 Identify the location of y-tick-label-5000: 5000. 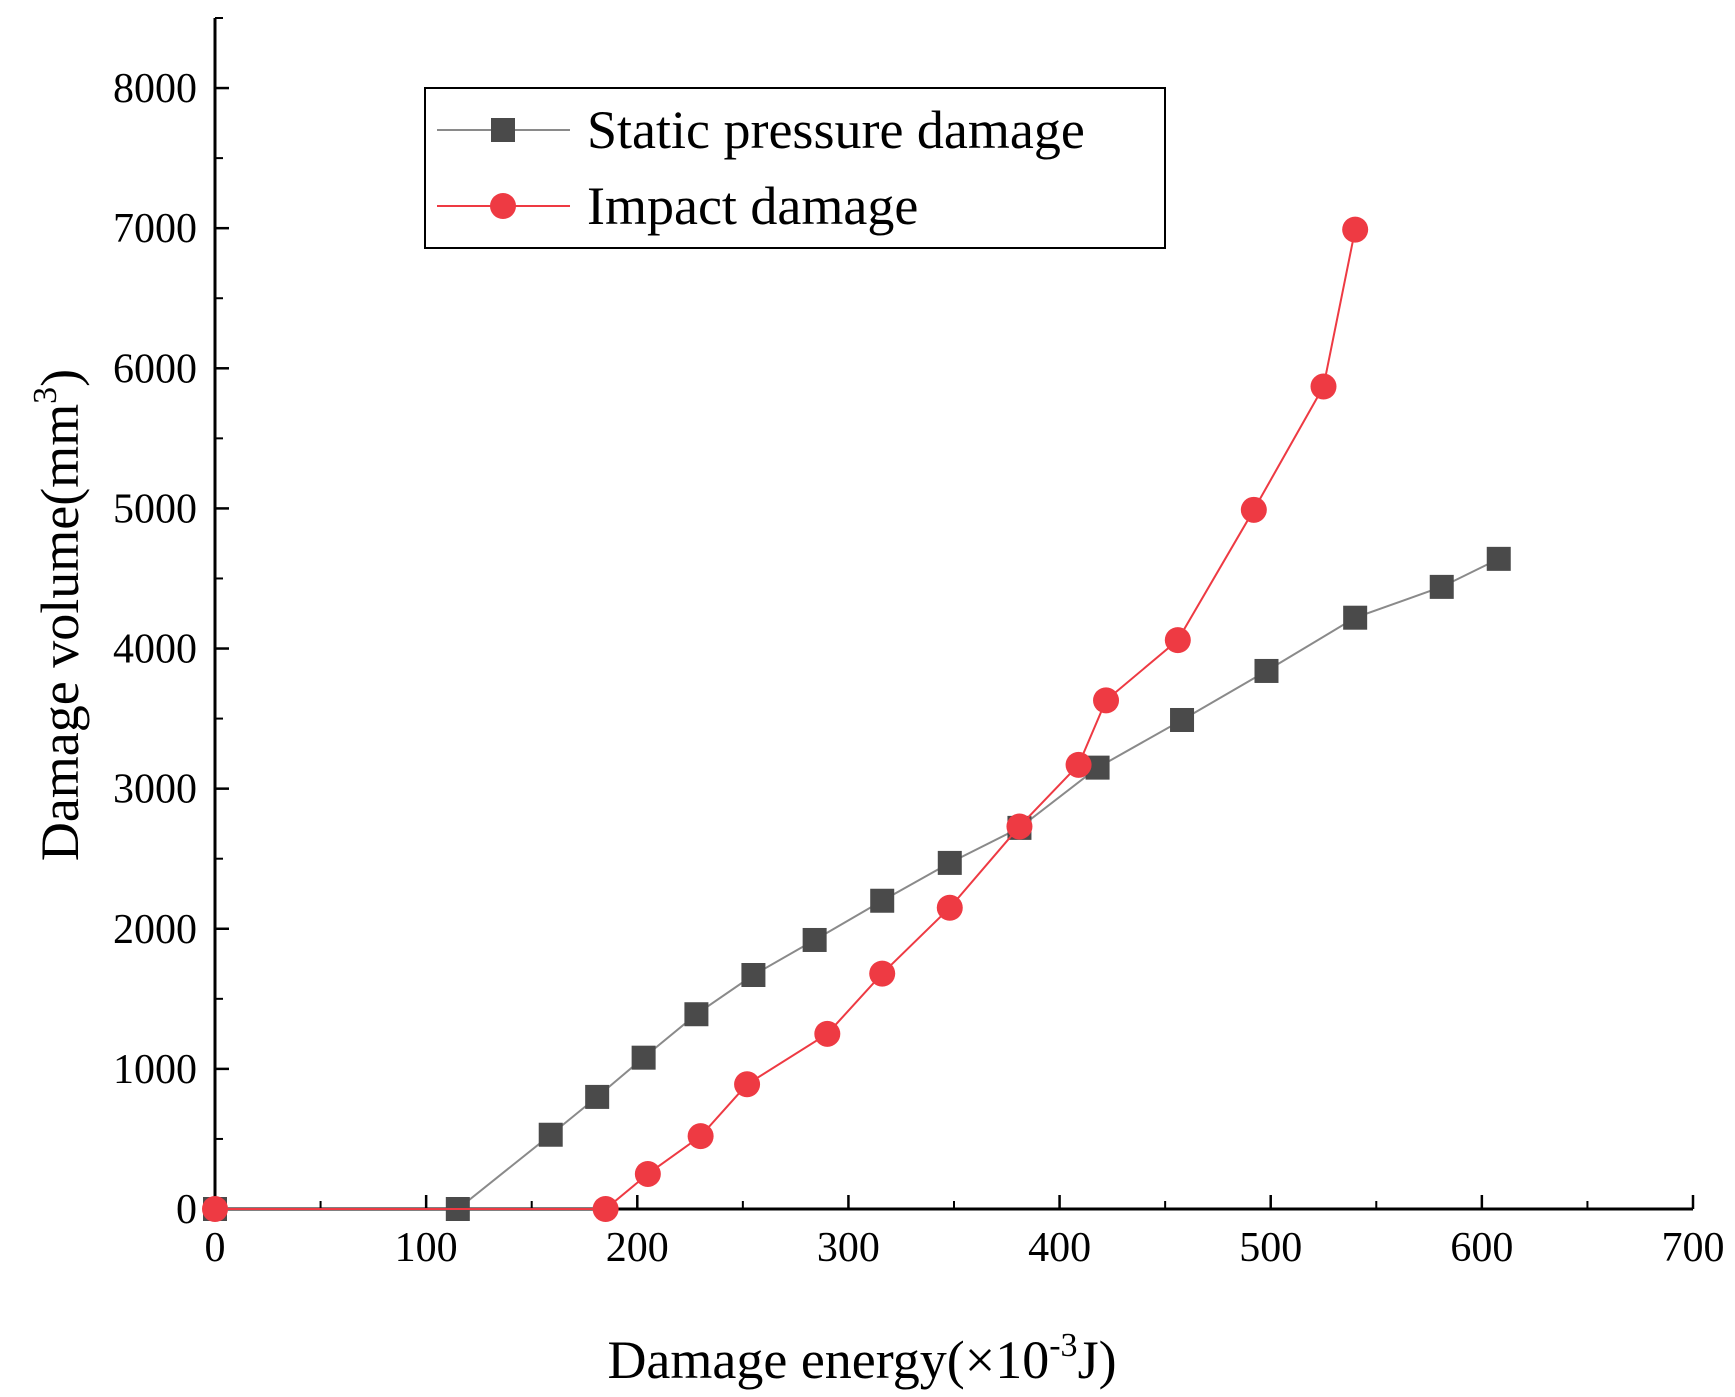
(155, 509).